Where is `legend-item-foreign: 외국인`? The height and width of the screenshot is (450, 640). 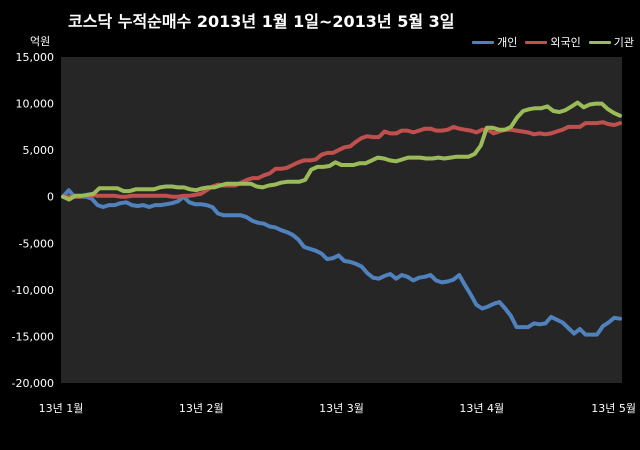
legend-item-foreign: 외국인 is located at coordinates (553, 42).